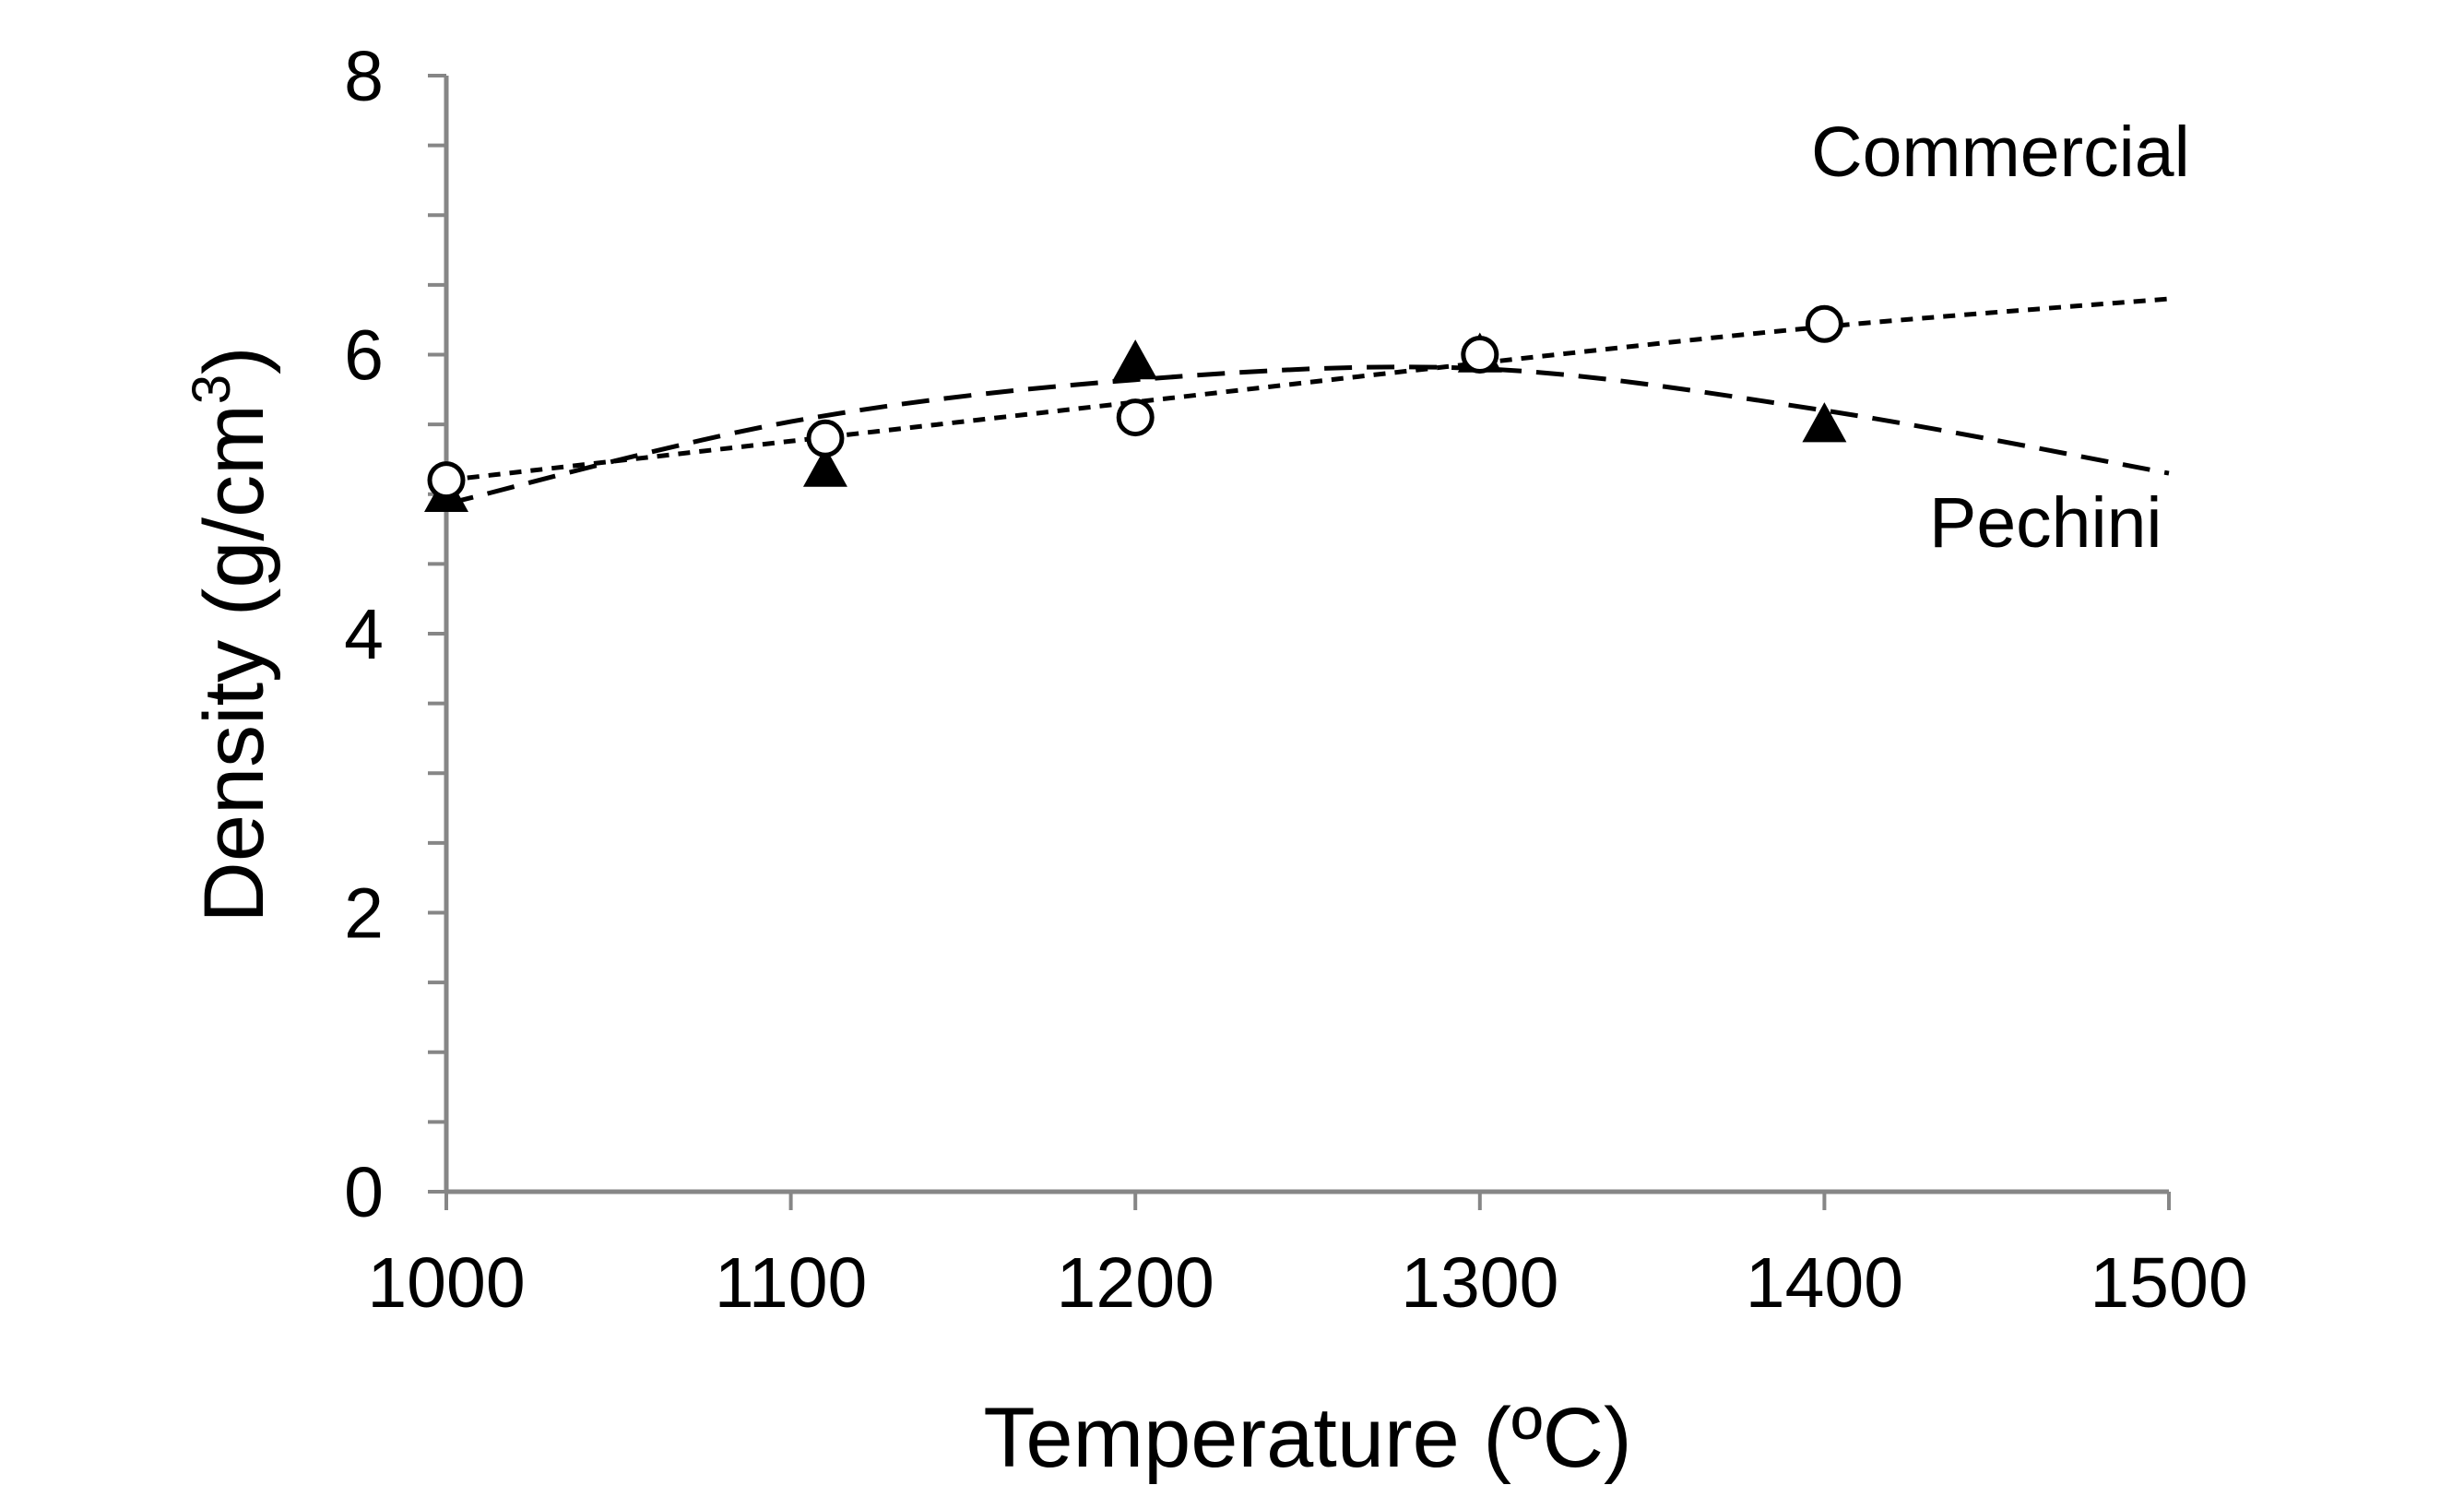 This screenshot has height=1509, width=2464. What do you see at coordinates (234, 663) in the screenshot?
I see `y-axis-title-main: Density (g/cm` at bounding box center [234, 663].